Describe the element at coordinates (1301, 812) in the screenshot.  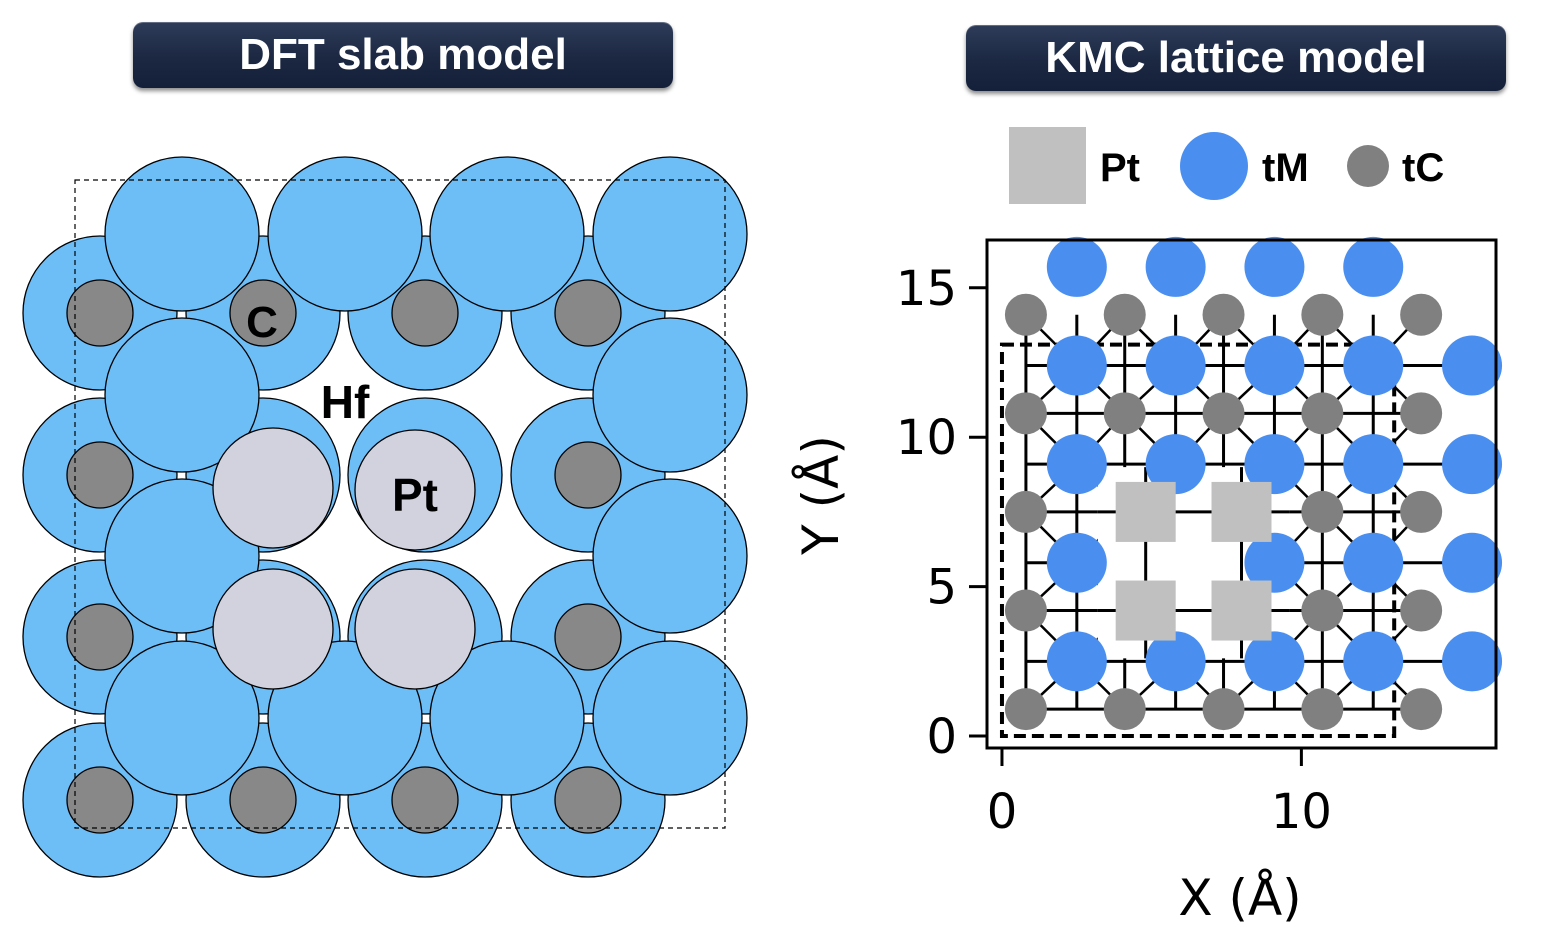
I see `x-tick-label: 10` at that location.